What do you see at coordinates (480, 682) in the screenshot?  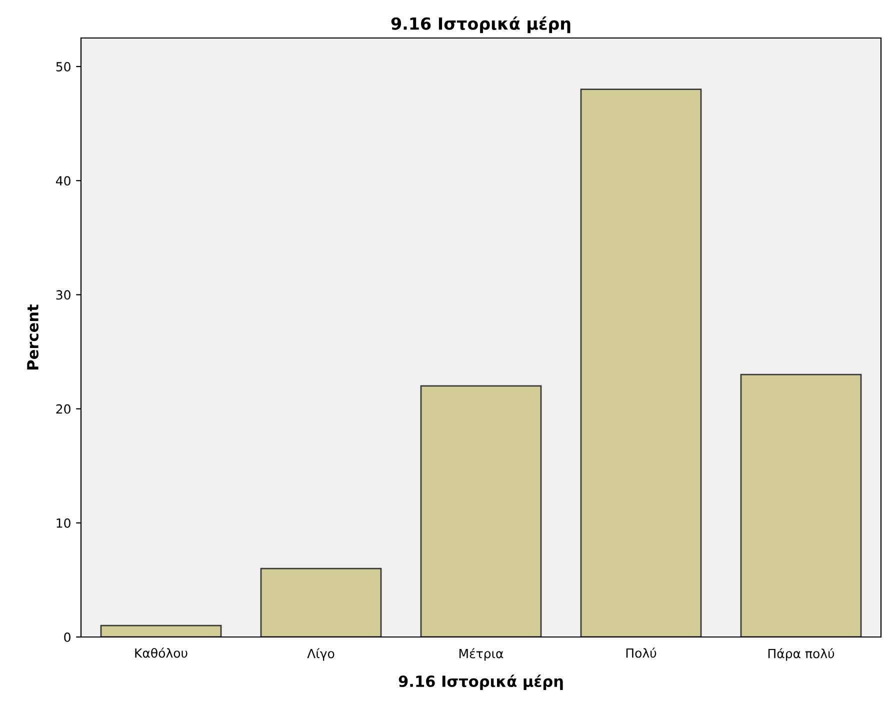 I see `x-axis-title: 9.16 Ιστορικά μέρη` at bounding box center [480, 682].